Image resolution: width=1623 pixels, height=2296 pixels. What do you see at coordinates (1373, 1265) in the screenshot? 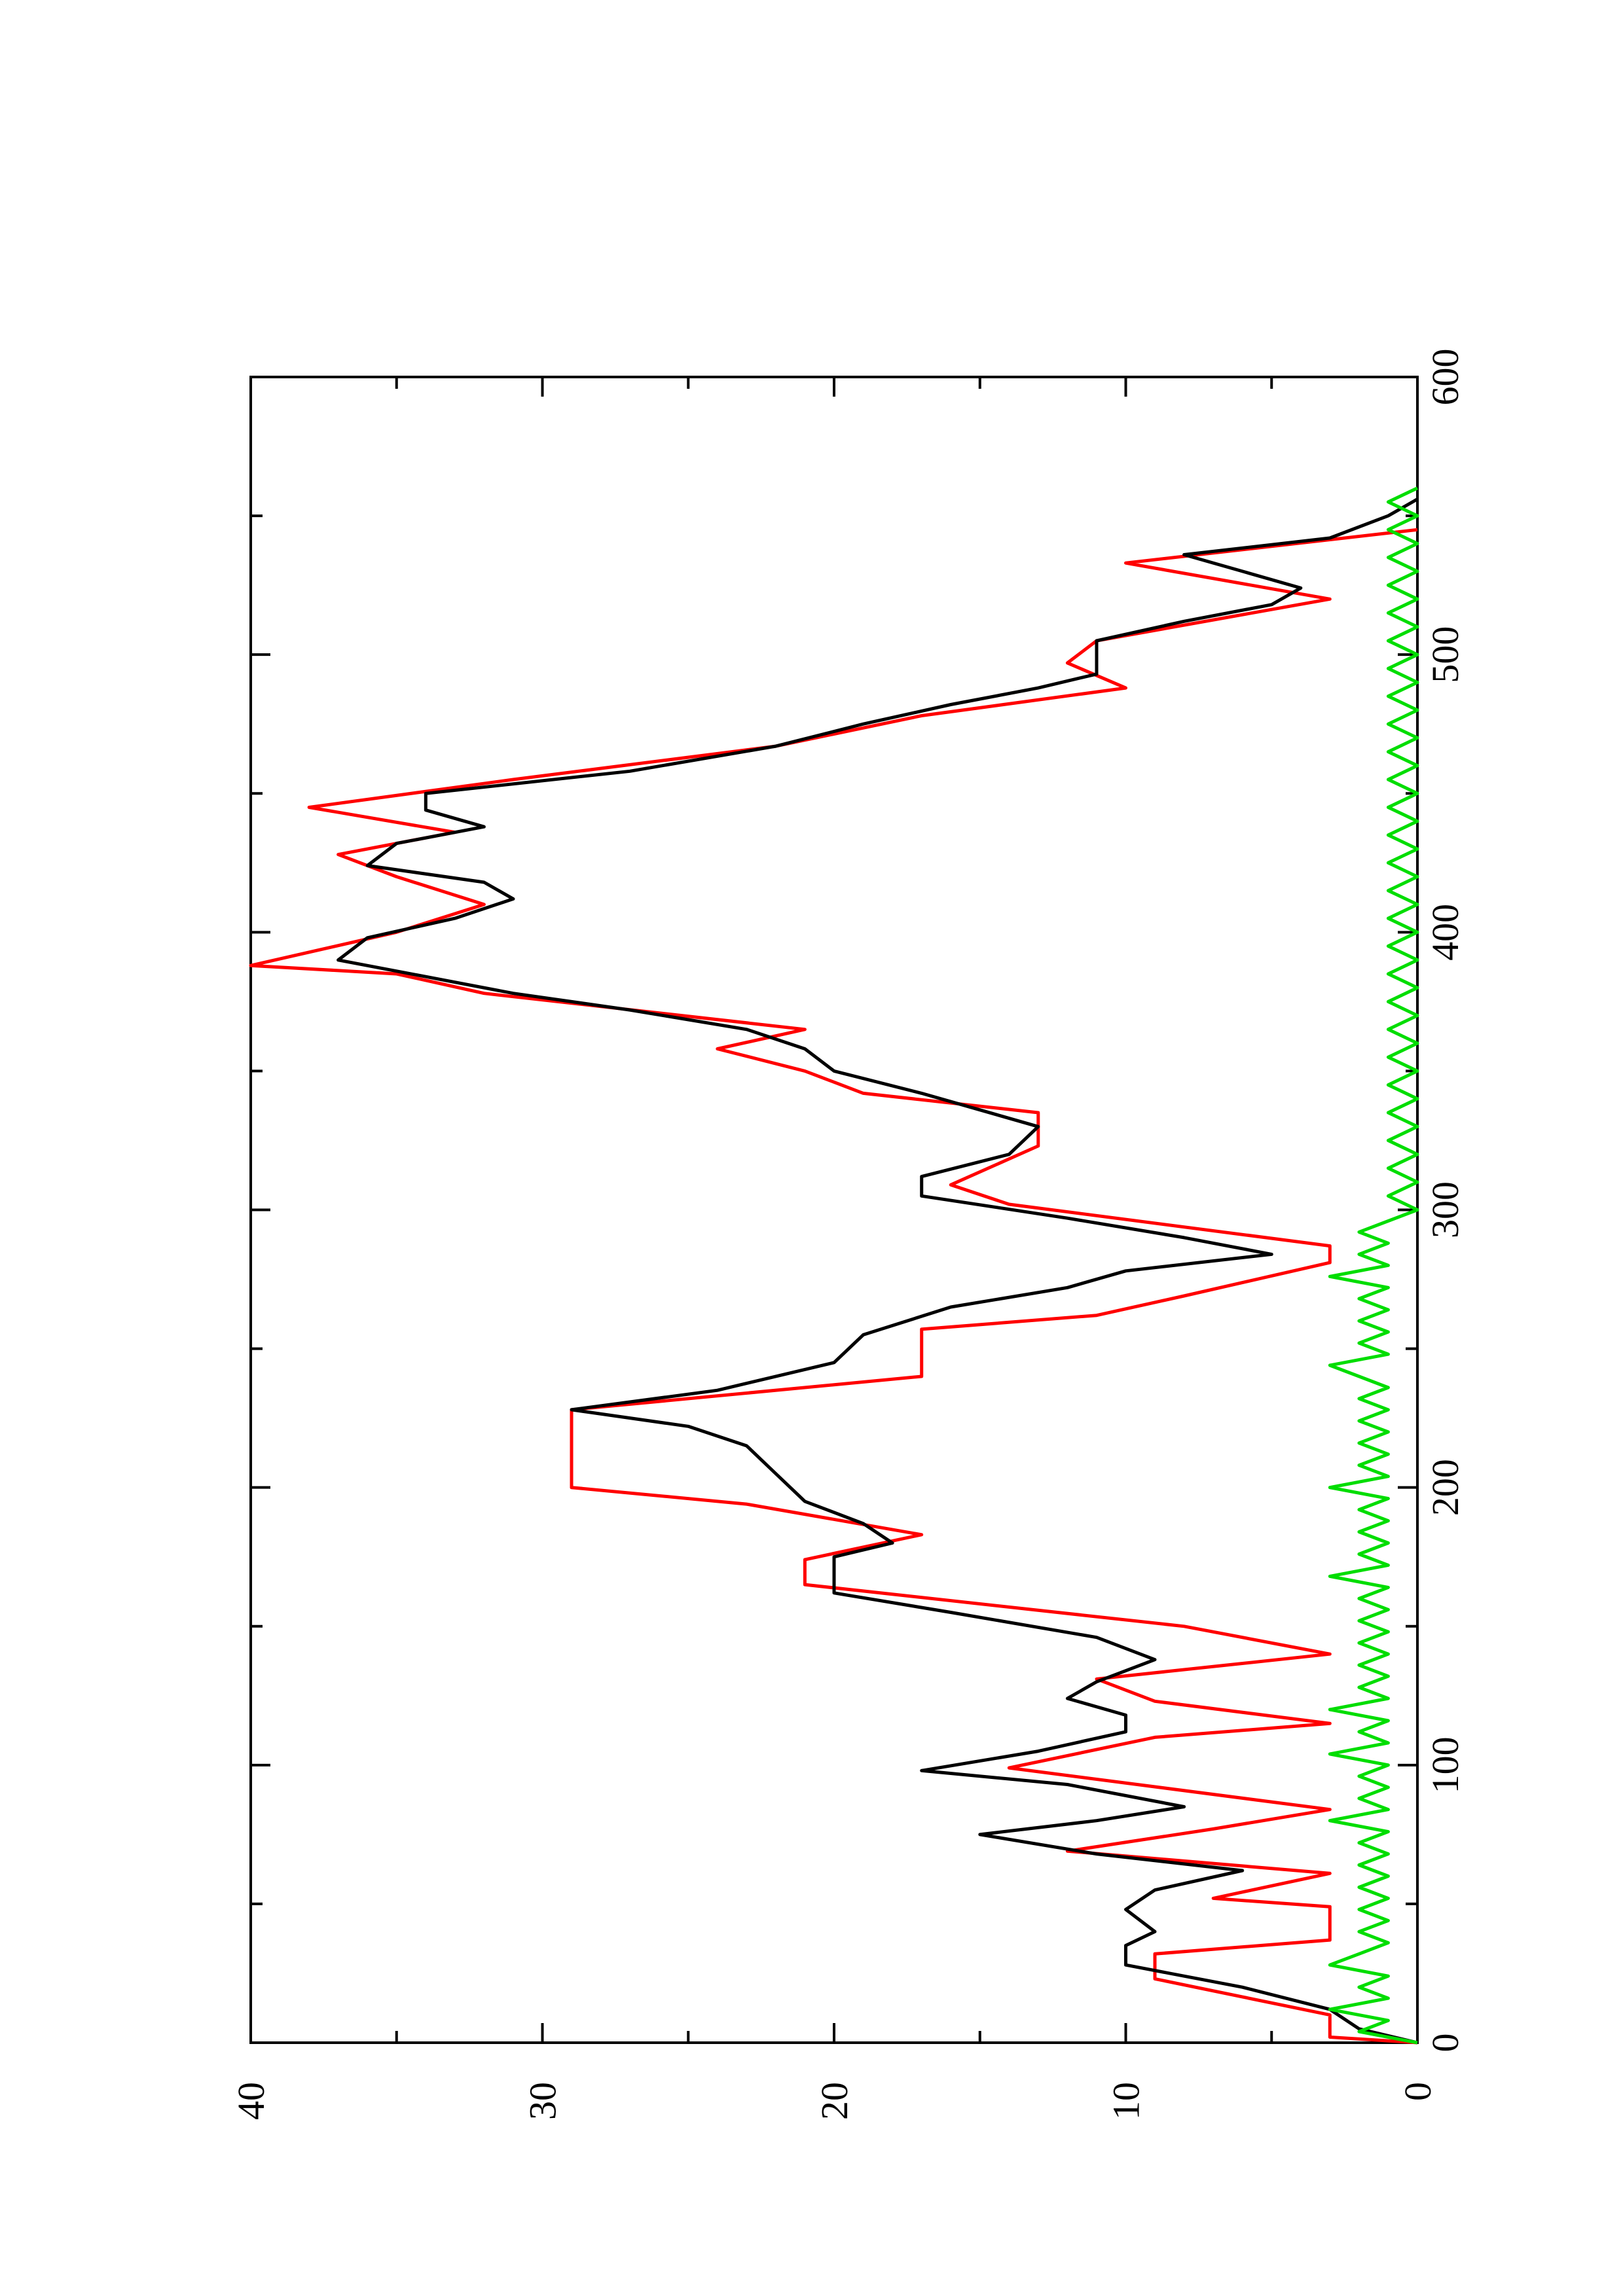
I see `series-line-green` at bounding box center [1373, 1265].